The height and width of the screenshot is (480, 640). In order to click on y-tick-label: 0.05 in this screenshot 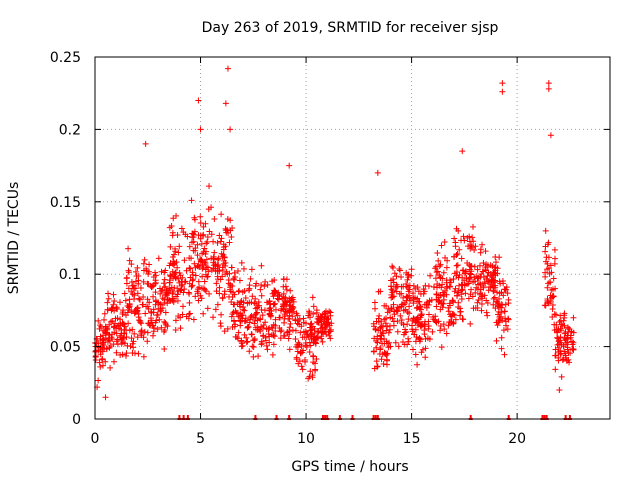, I will do `click(65, 348)`.